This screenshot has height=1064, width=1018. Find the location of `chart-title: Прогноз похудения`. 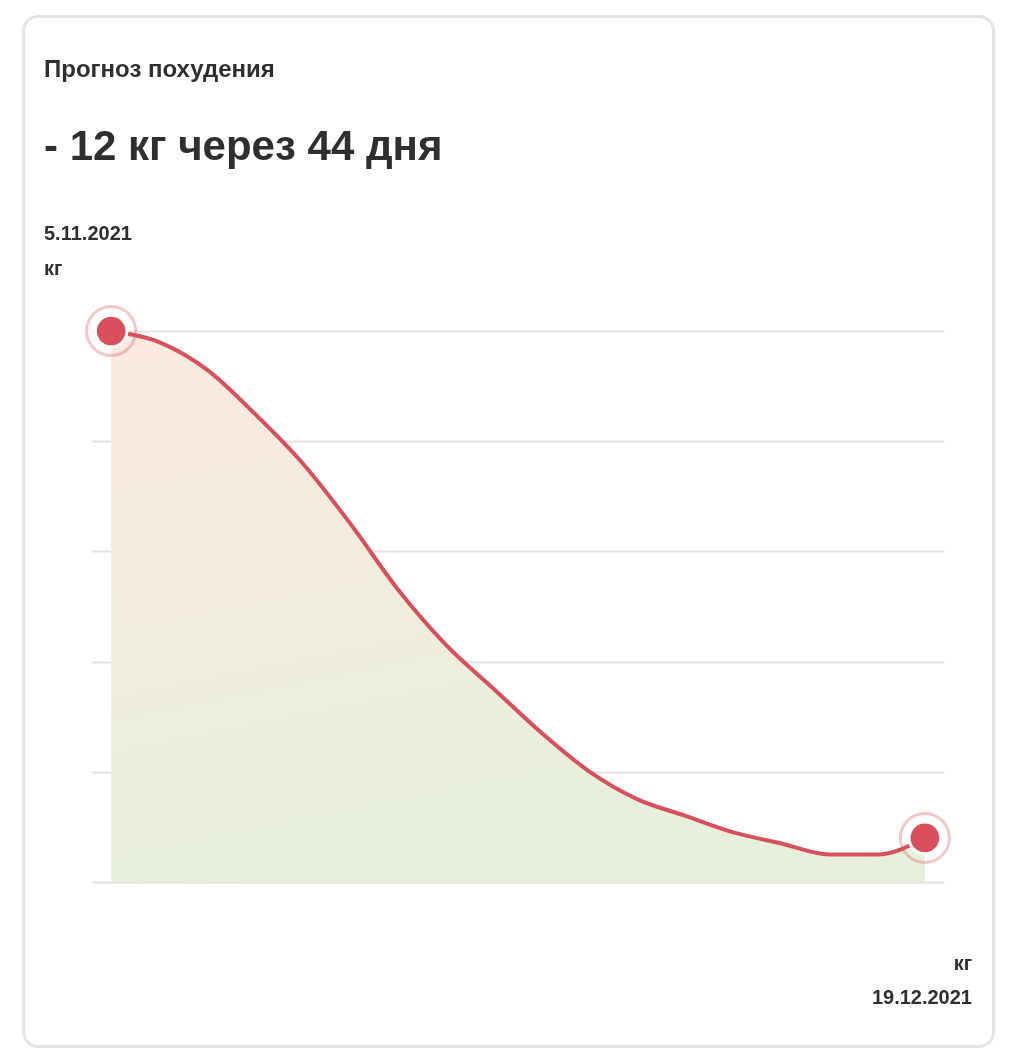

chart-title: Прогноз похудения is located at coordinates (159, 69).